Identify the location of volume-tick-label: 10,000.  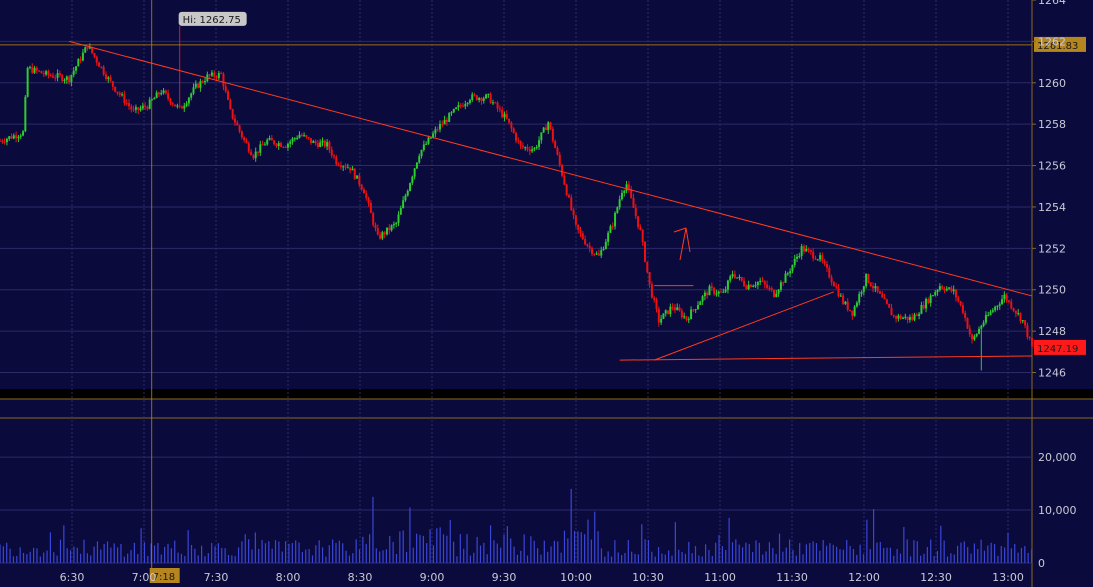
(1057, 510).